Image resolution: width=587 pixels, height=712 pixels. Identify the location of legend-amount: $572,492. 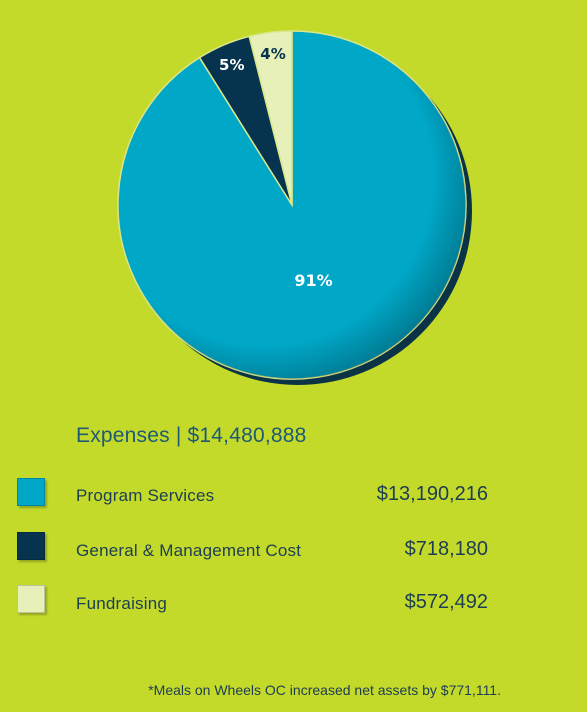
(446, 602).